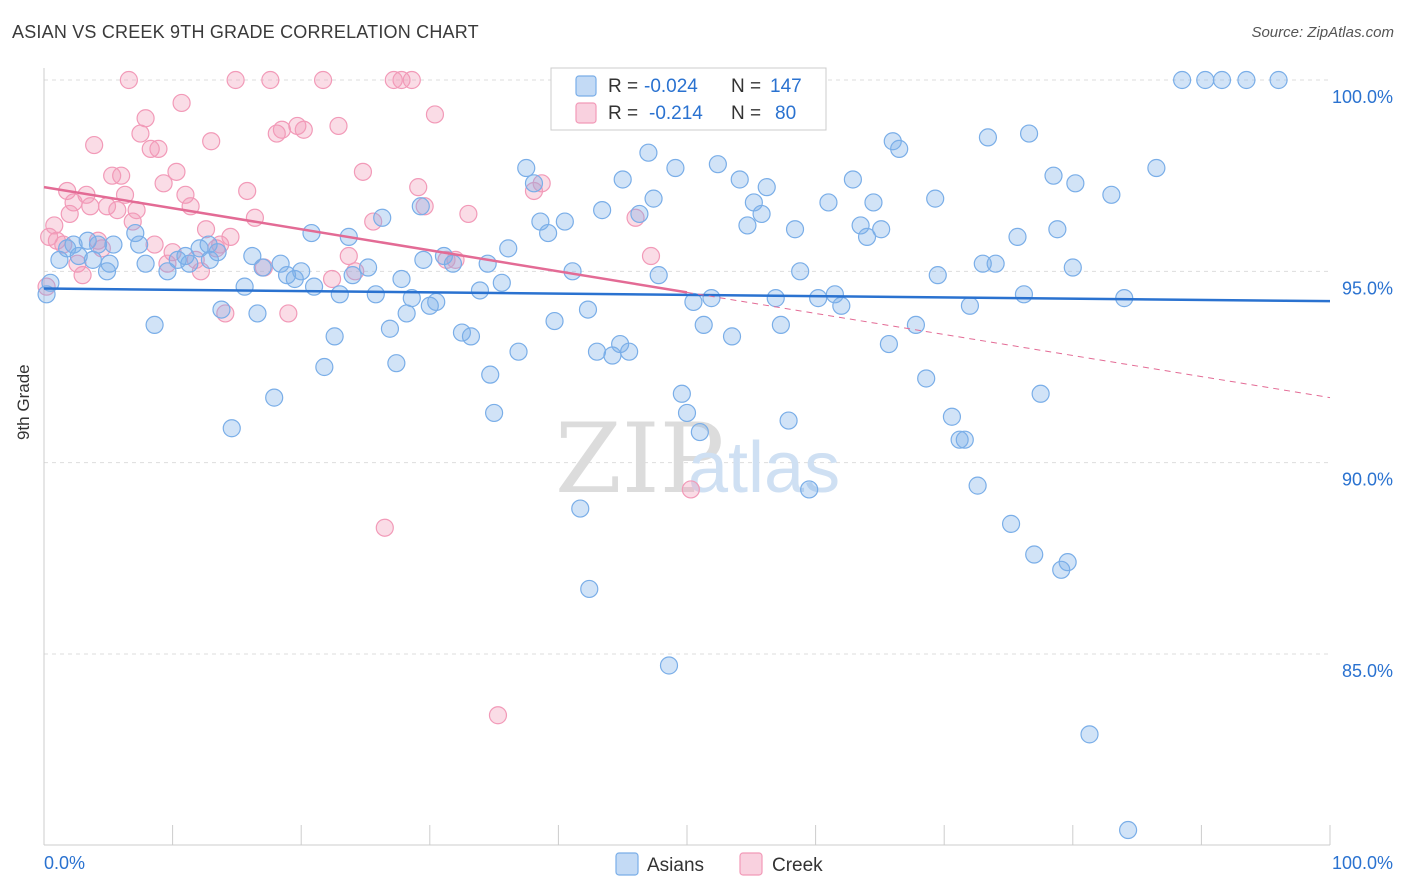 This screenshot has width=1406, height=892. I want to click on source-label: Source: ZipAtlas.com, so click(1322, 32).